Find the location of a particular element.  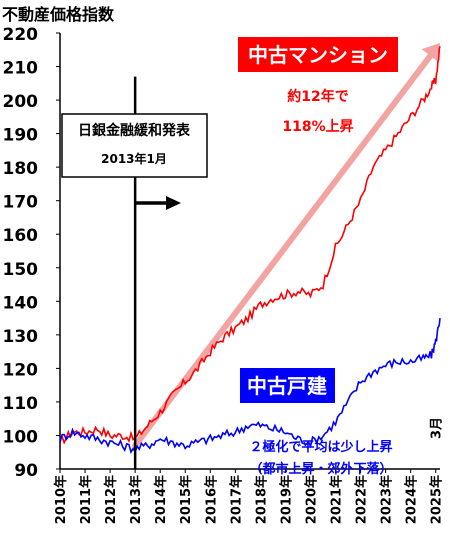

y-tick-label: 140 is located at coordinates (21, 303).